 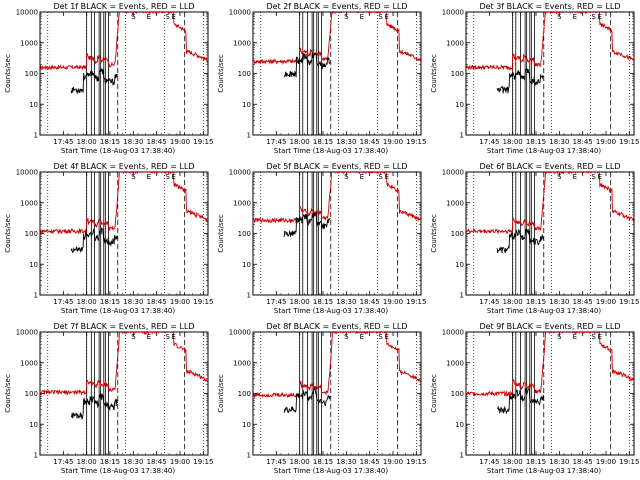 I want to click on plot-frame, so click(x=550, y=233).